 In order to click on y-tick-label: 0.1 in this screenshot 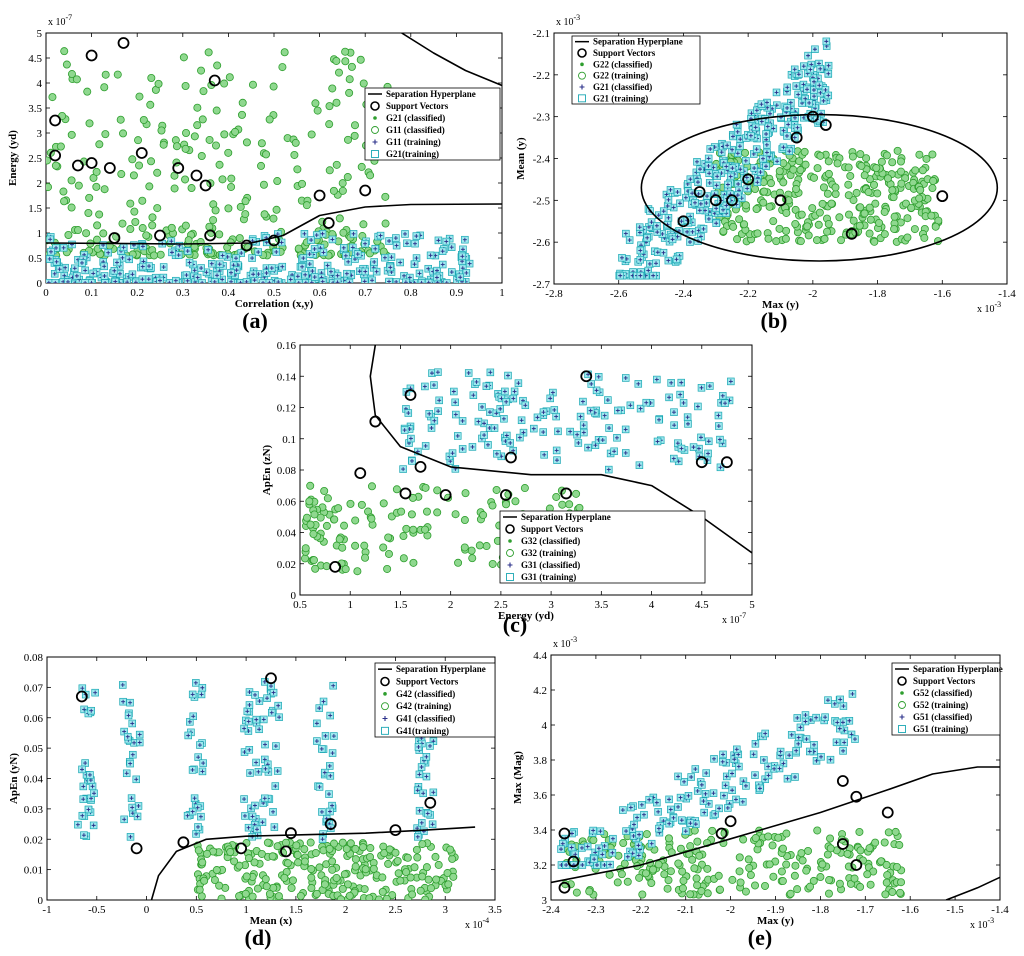, I will do `click(289, 440)`.